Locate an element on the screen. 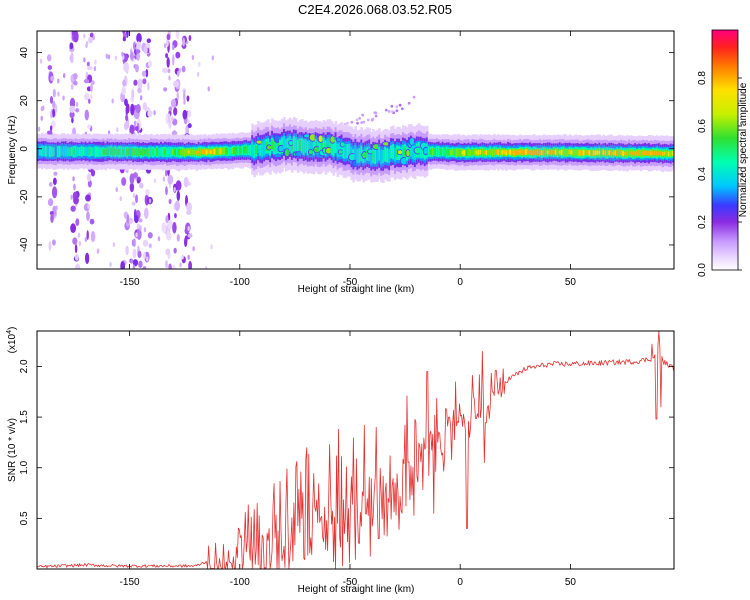 The height and width of the screenshot is (600, 750). colorbar-ticks: 0.0 0.2 0.4 0.6 0.8 is located at coordinates (719, 174).